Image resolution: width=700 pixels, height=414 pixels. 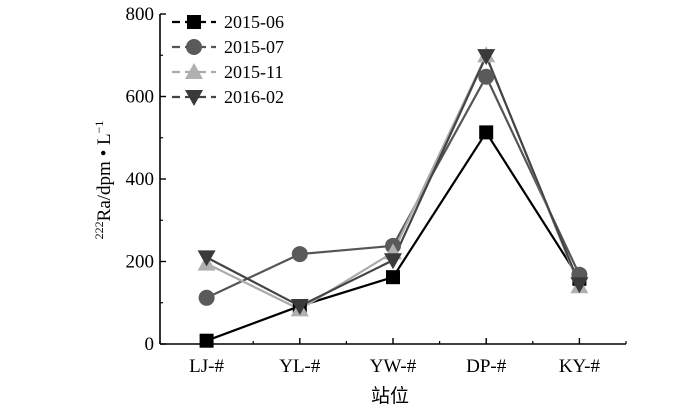 I want to click on x-tick-label: YL-#, so click(x=300, y=366).